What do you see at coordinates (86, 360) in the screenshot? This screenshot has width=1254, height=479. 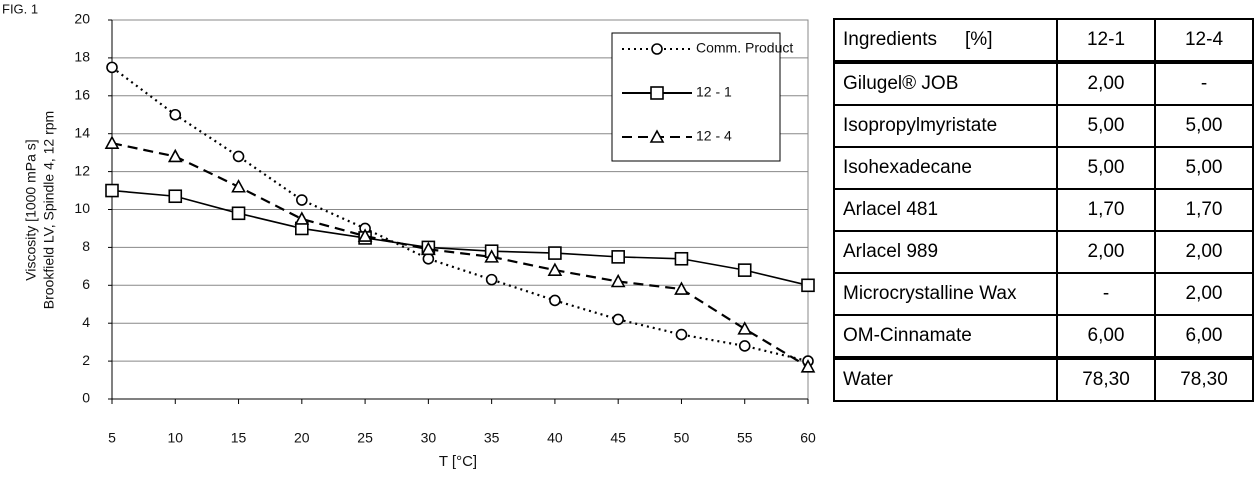 I see `y-tick-label: 2` at bounding box center [86, 360].